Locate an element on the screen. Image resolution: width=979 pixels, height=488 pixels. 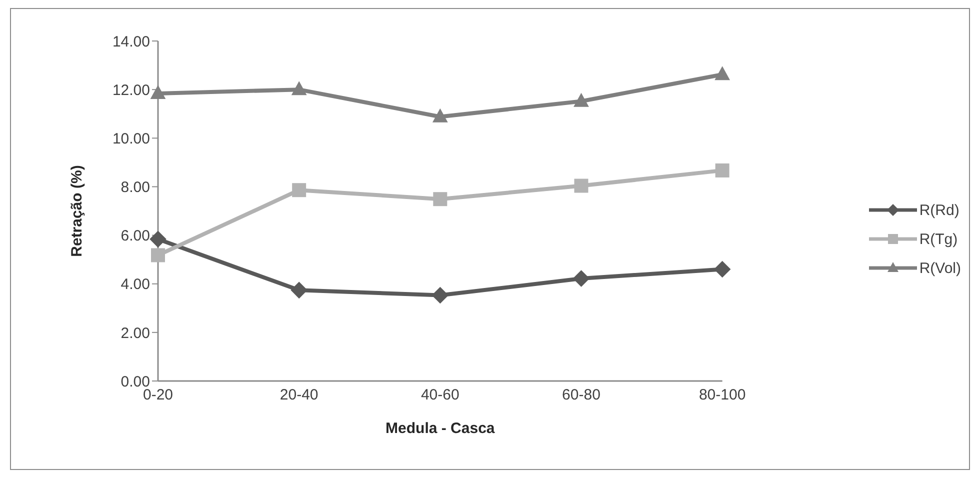
y-tick-label: 4.00 is located at coordinates (135, 285).